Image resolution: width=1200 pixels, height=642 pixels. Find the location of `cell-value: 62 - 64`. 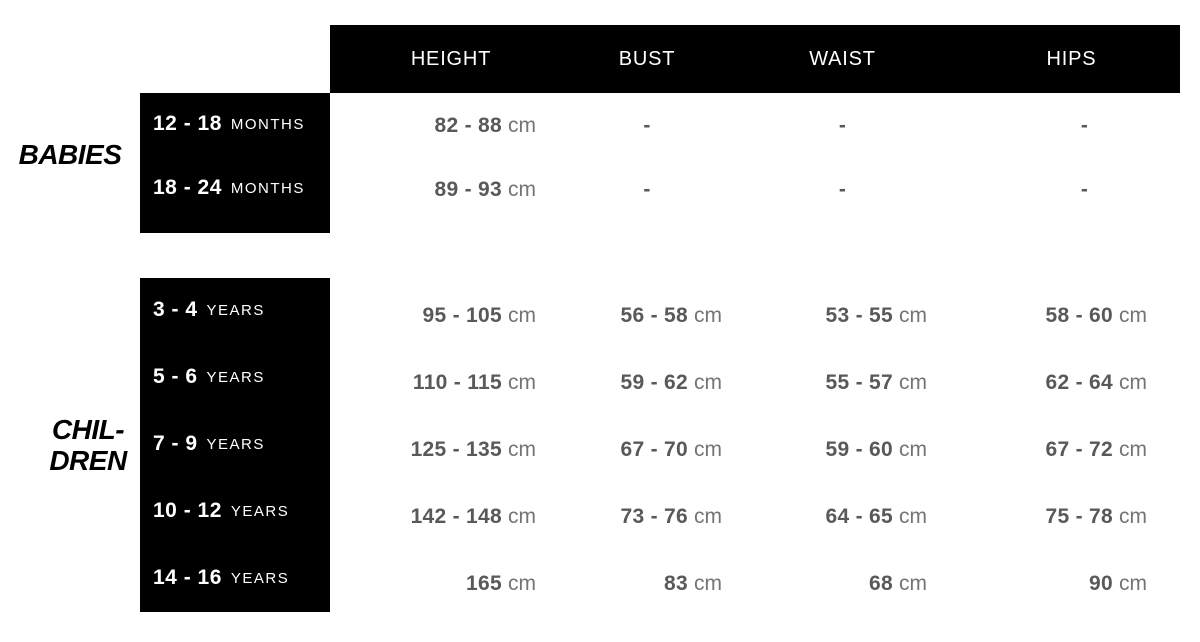

cell-value: 62 - 64 is located at coordinates (1079, 382).